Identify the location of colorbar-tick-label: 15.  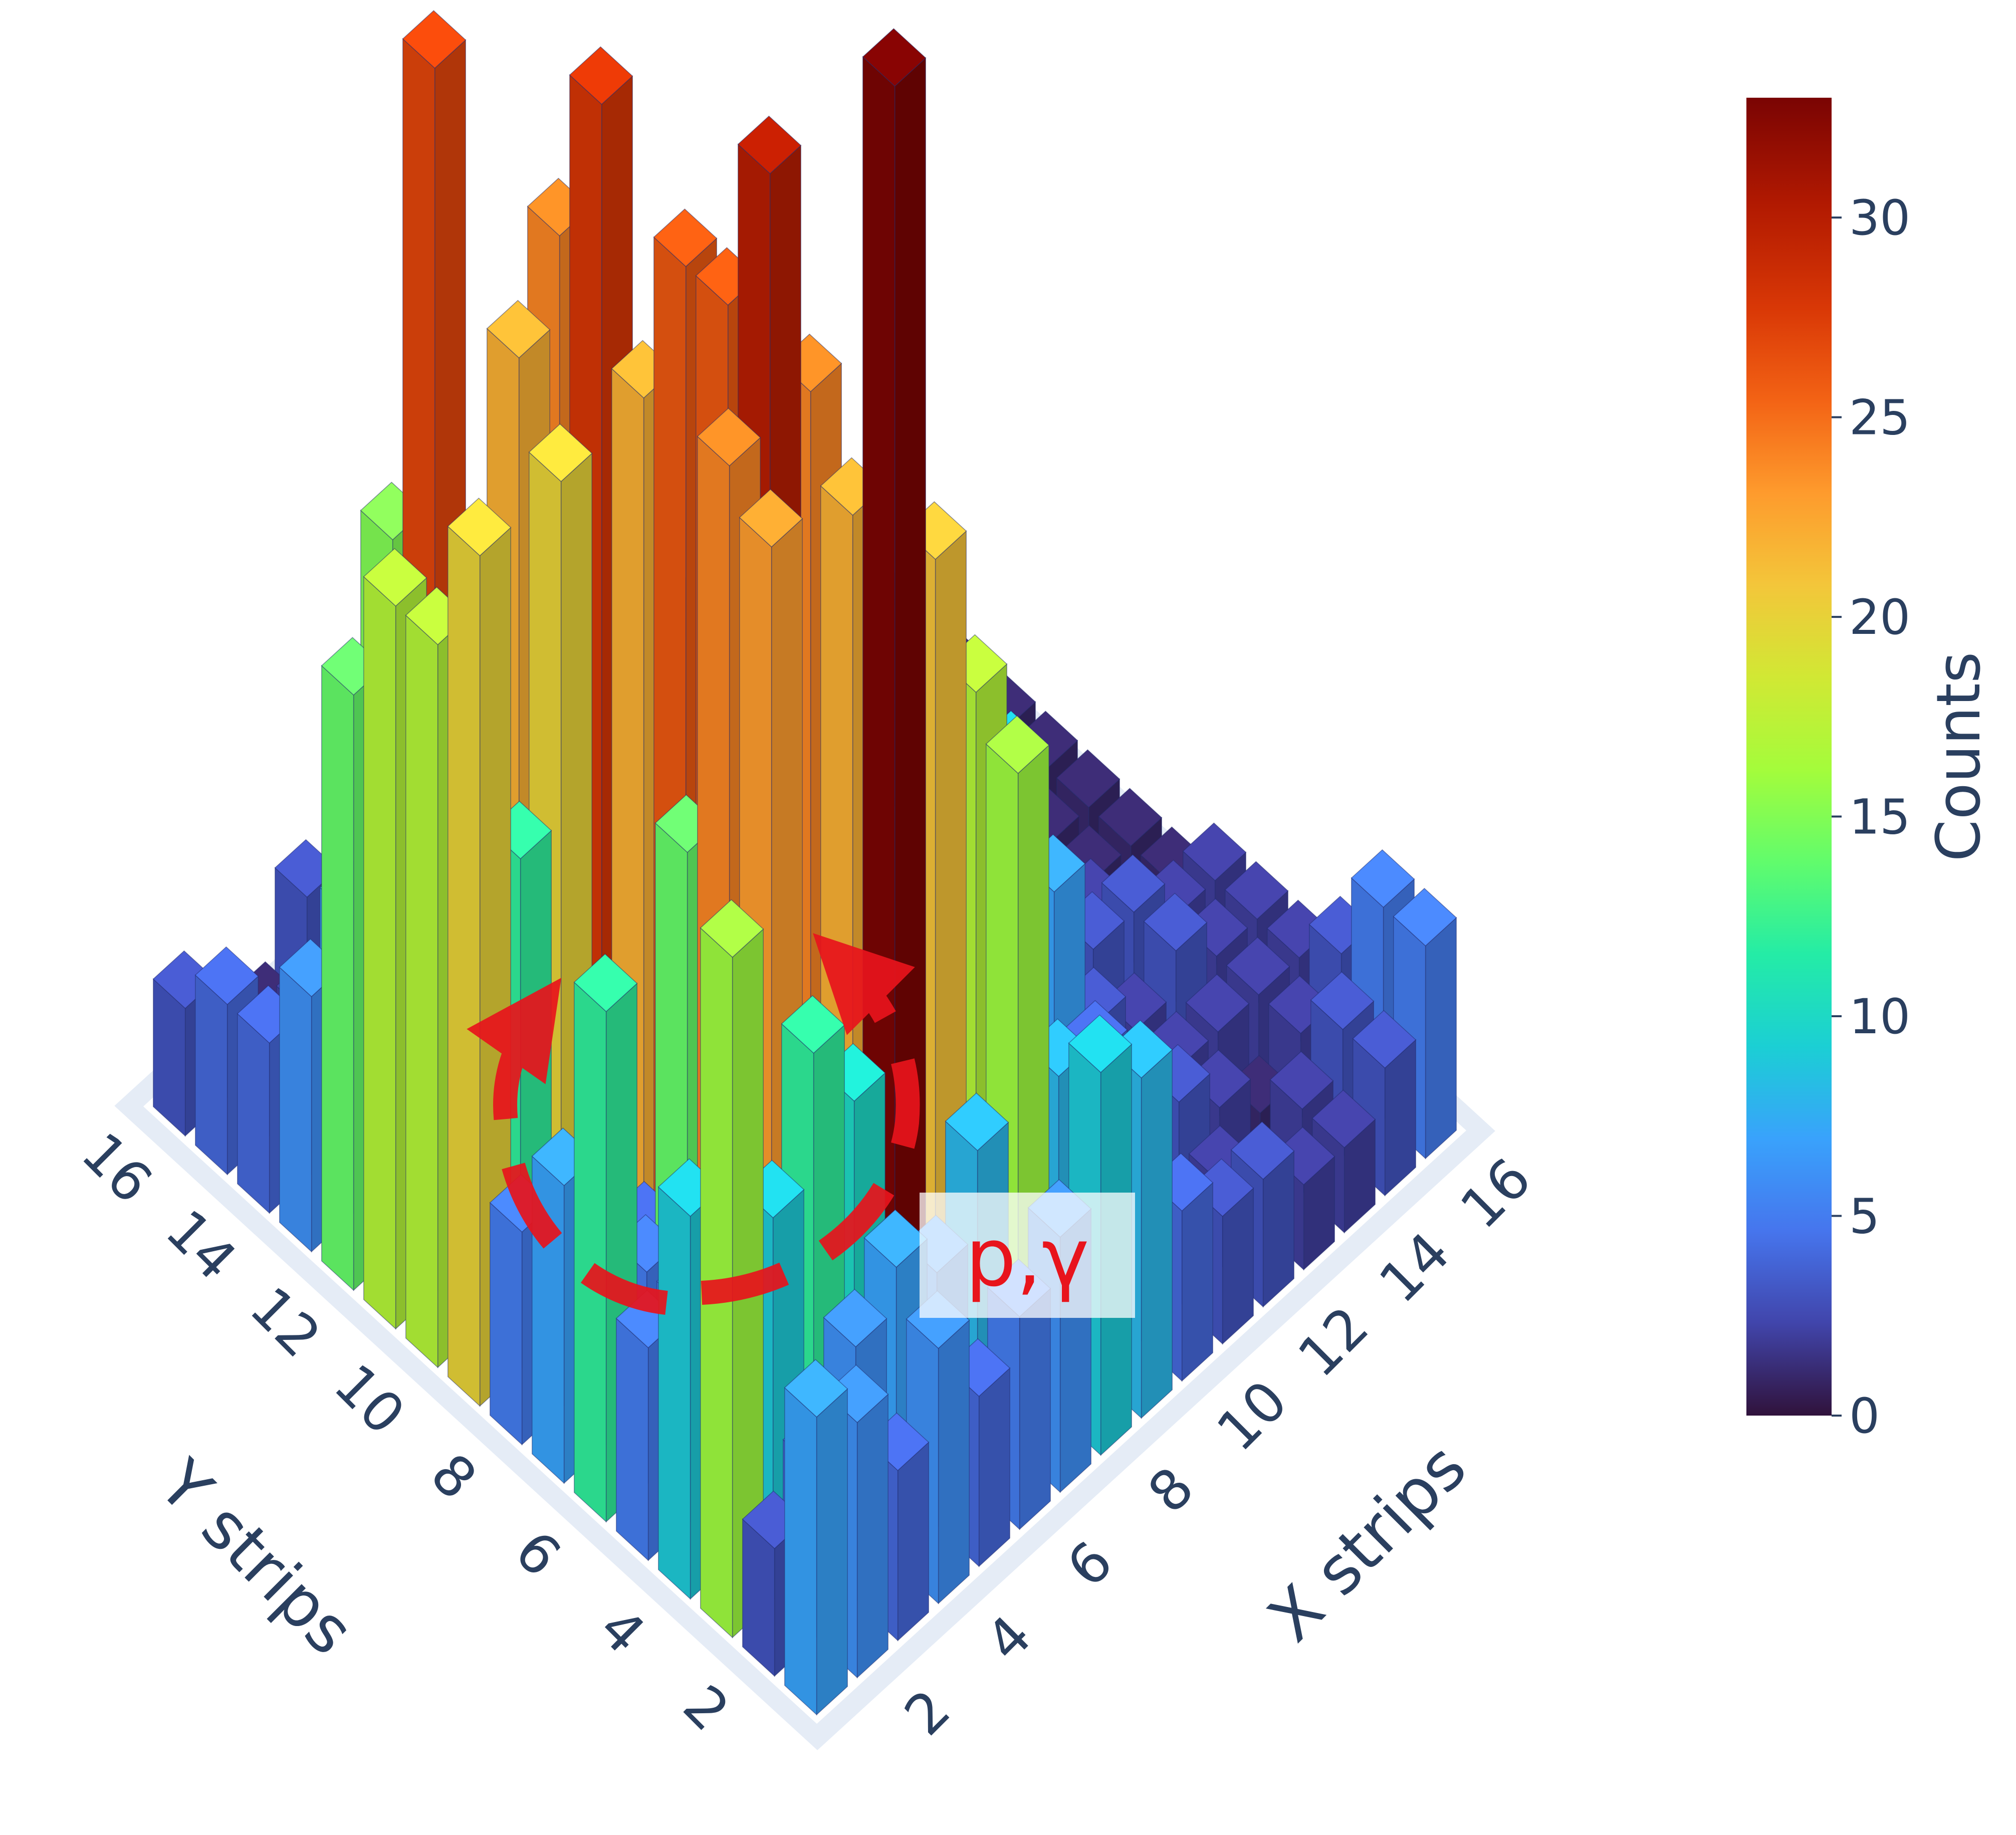
(1879, 817).